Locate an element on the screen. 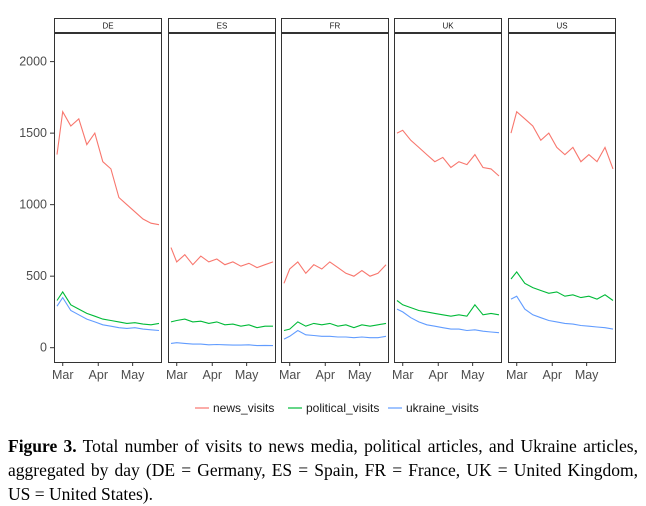 This screenshot has height=506, width=646. panel-fr: FR Mar Apr May is located at coordinates (334, 200).